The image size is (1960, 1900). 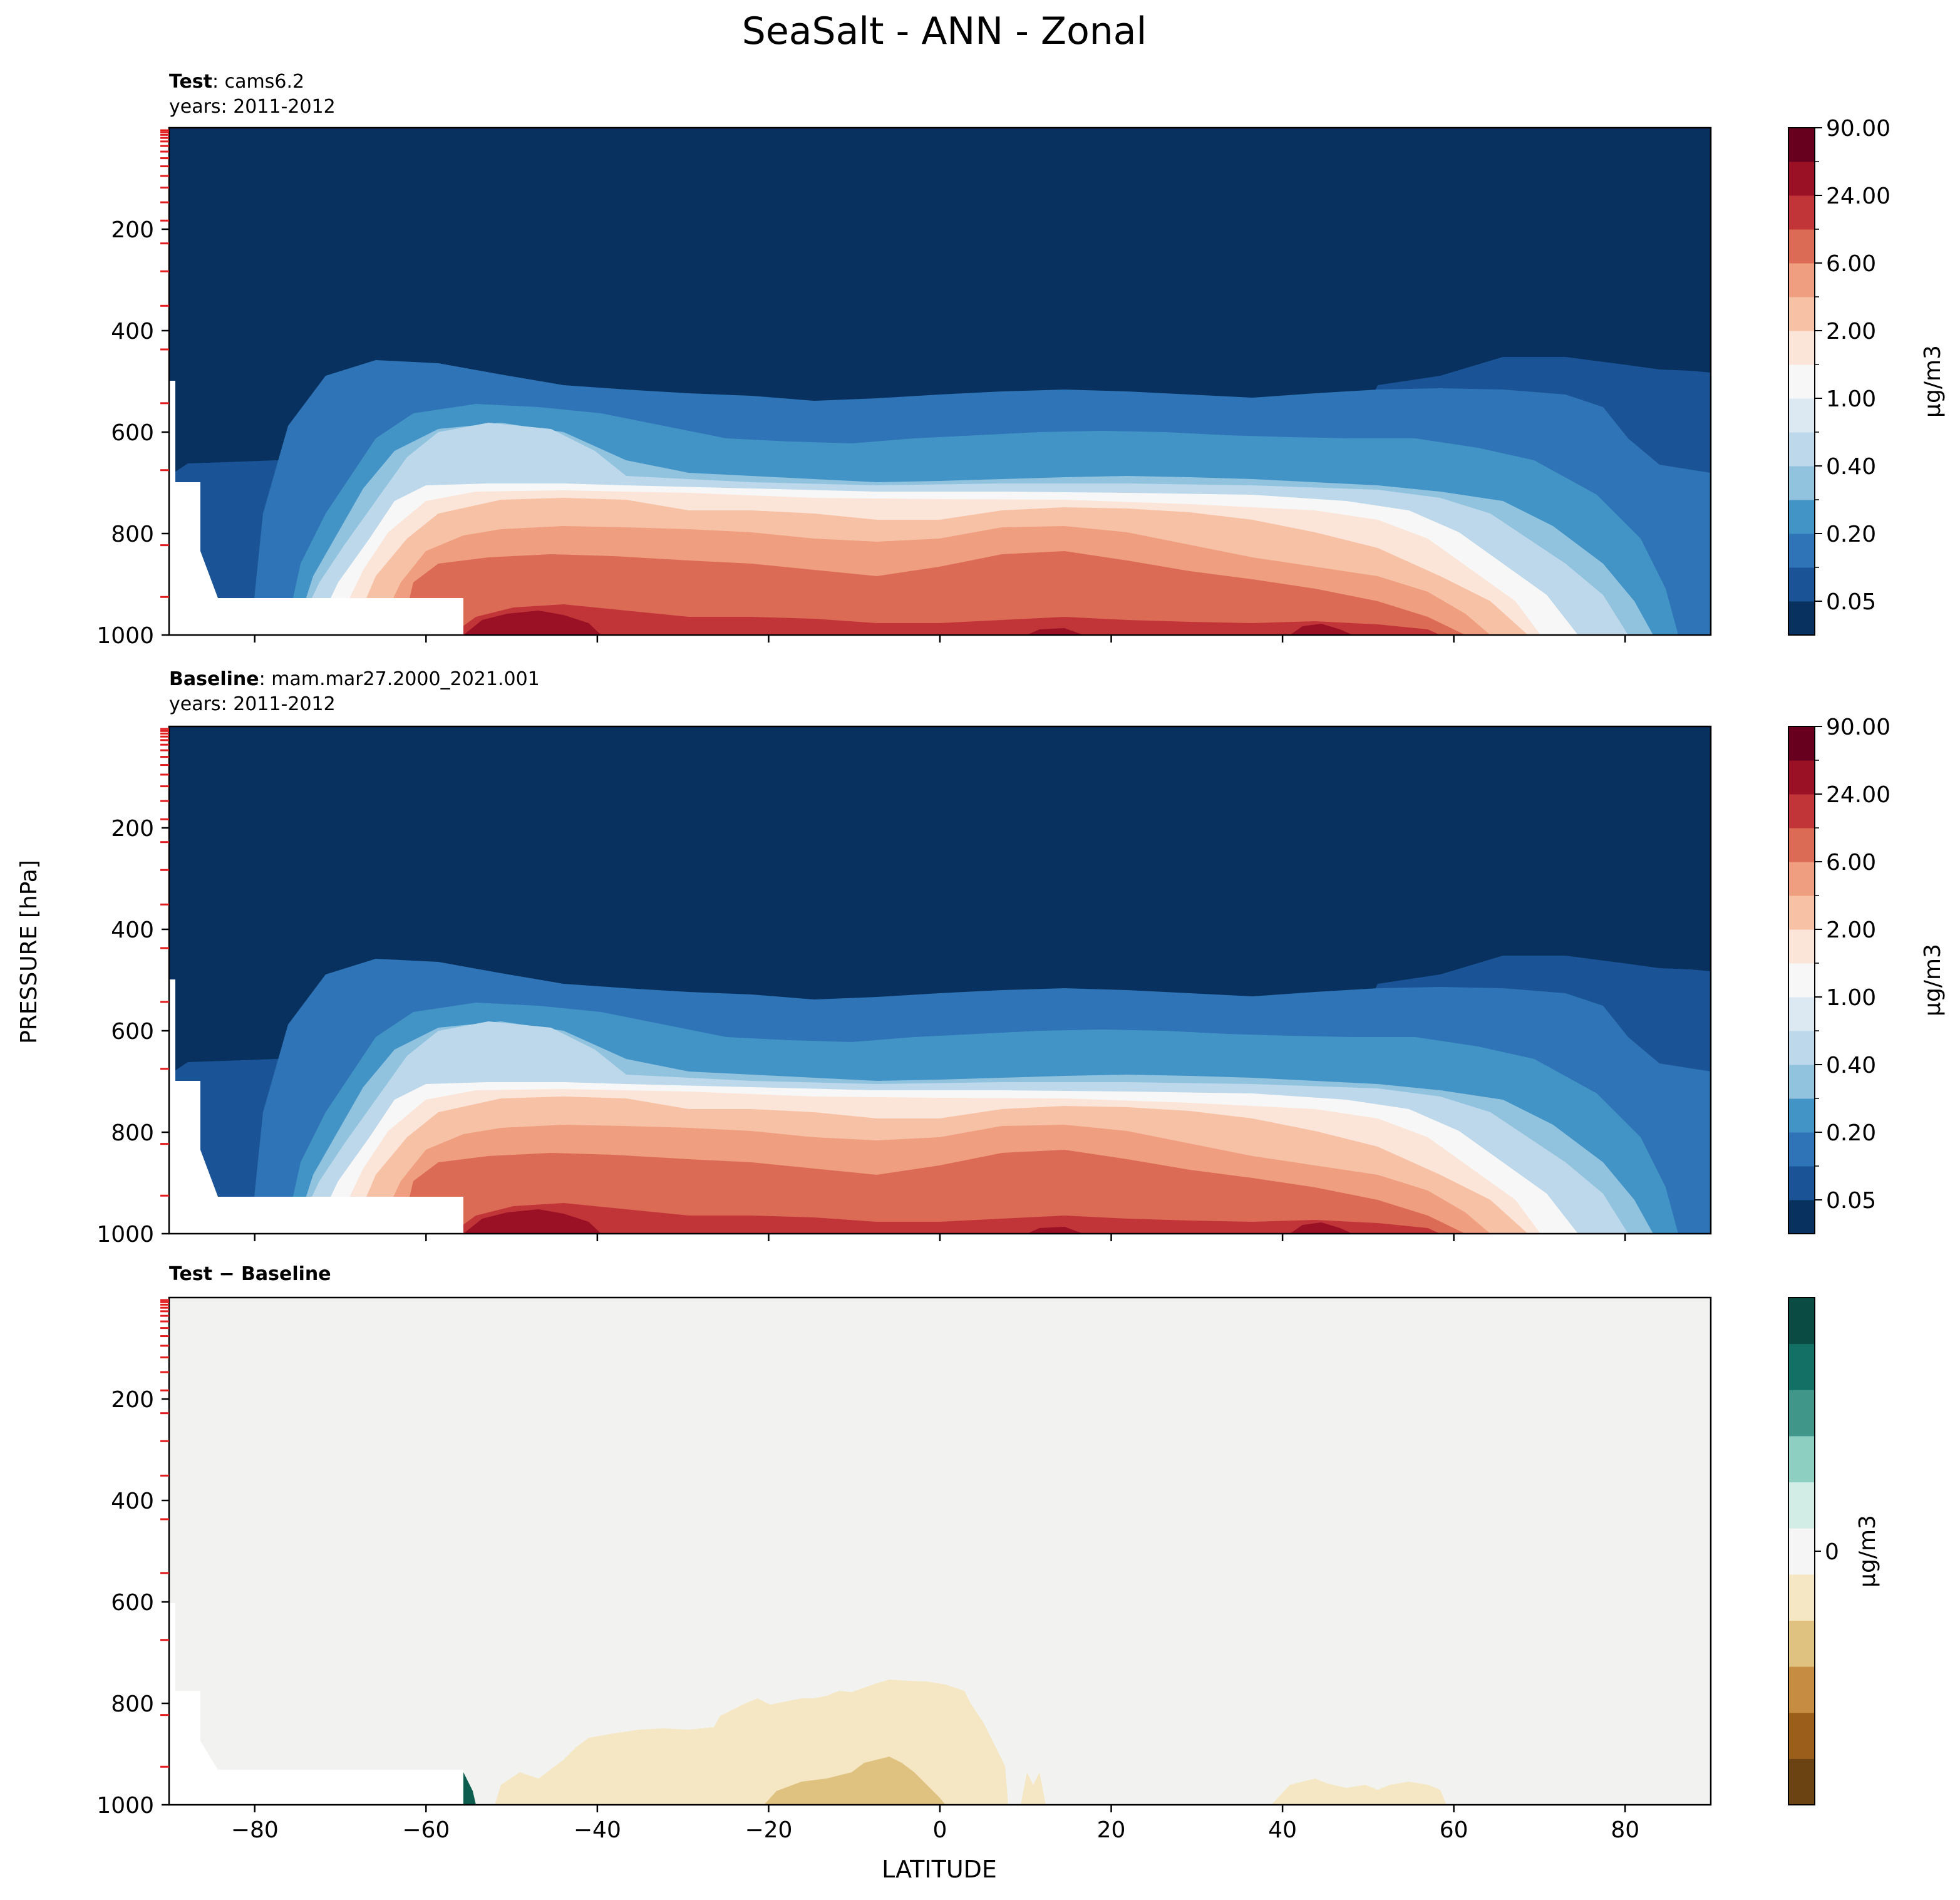 What do you see at coordinates (29, 952) in the screenshot?
I see `y-axis-label: PRESSURE [hPa]` at bounding box center [29, 952].